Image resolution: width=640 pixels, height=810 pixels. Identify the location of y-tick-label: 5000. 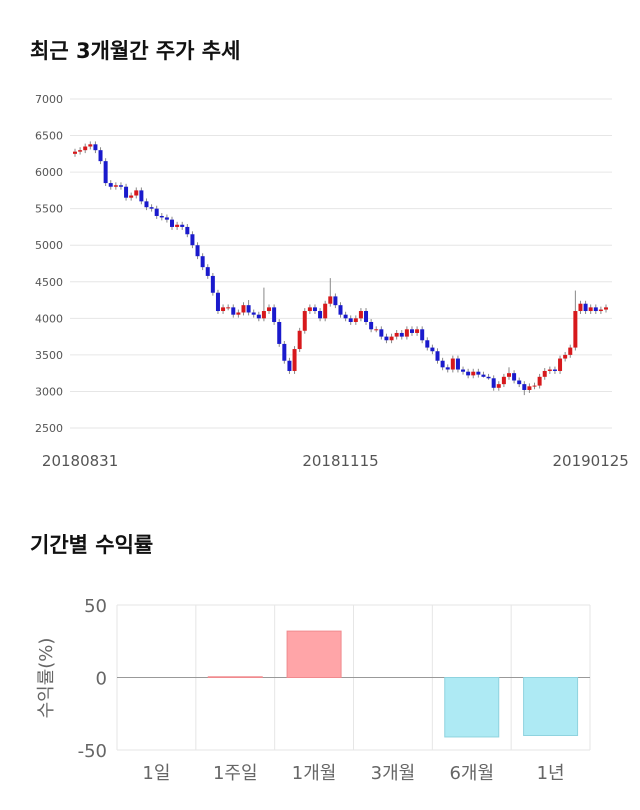
(49, 245).